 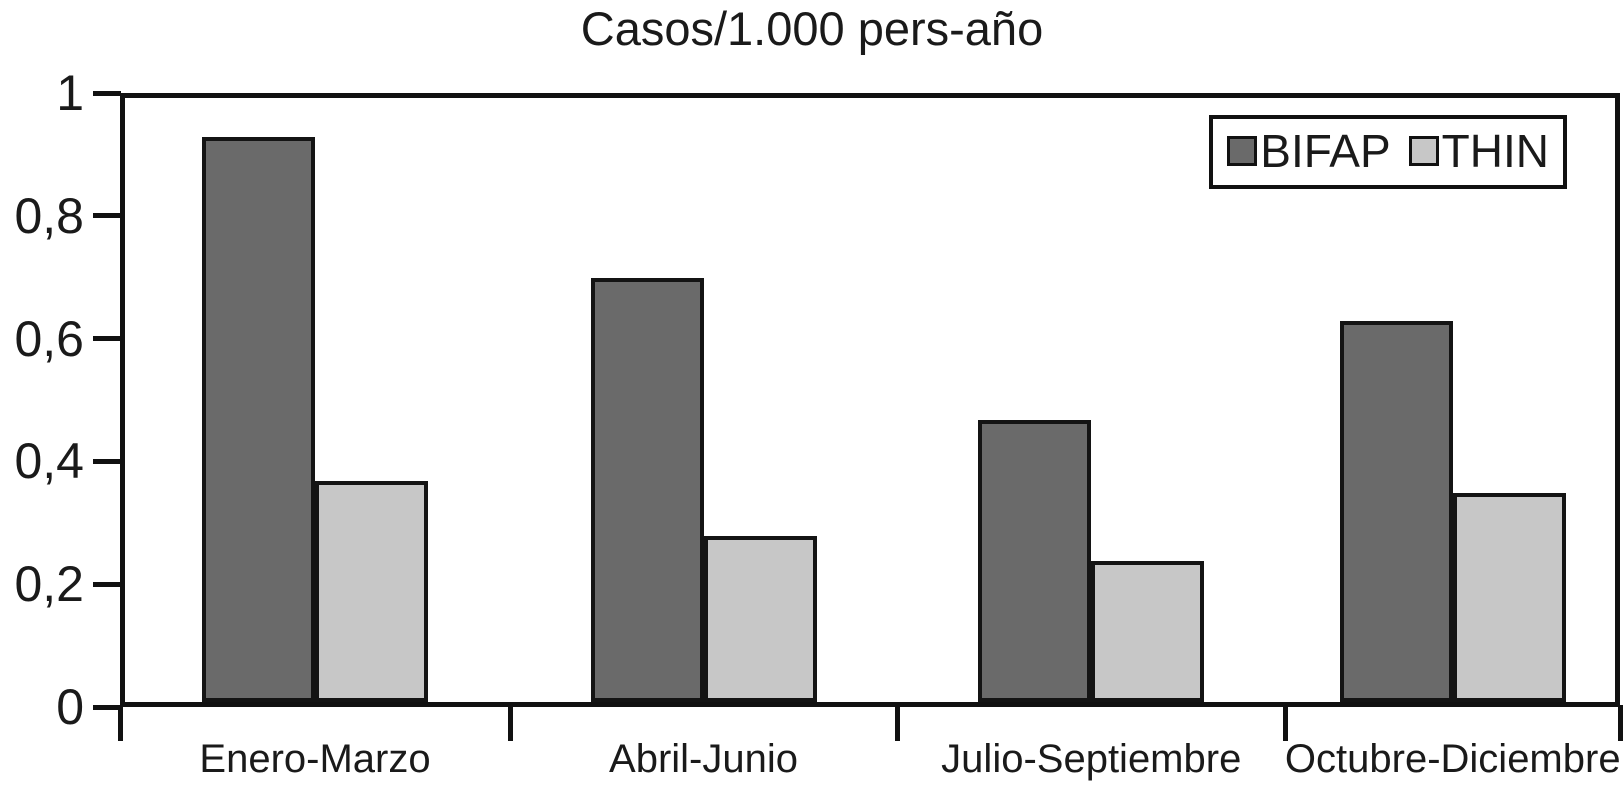 I want to click on legend-item-thin: THIN, so click(x=1478, y=151).